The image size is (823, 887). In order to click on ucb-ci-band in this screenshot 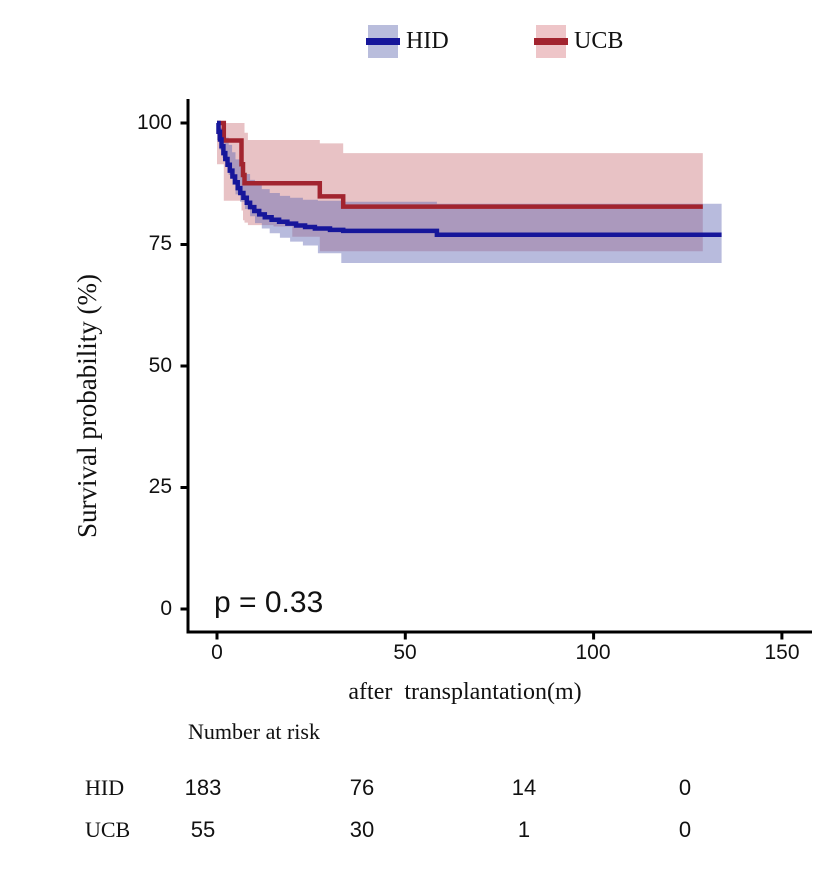, I will do `click(460, 187)`.